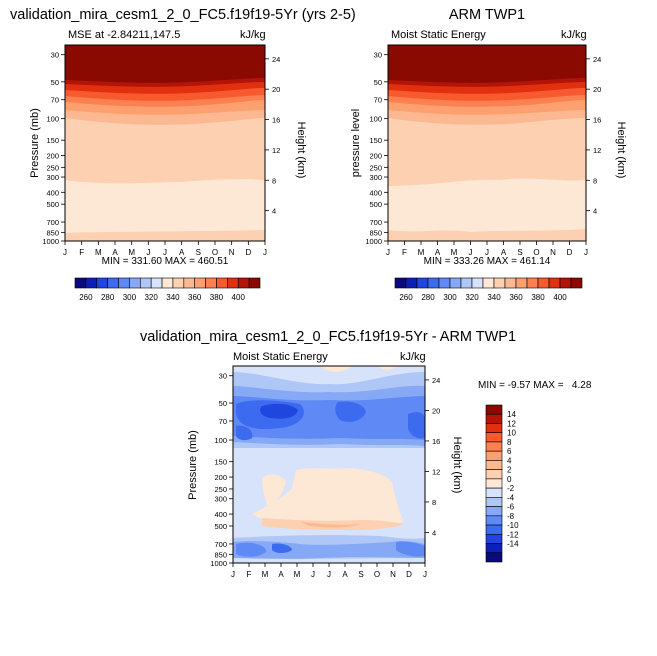 Image resolution: width=657 pixels, height=656 pixels. I want to click on month-label: N, so click(232, 252).